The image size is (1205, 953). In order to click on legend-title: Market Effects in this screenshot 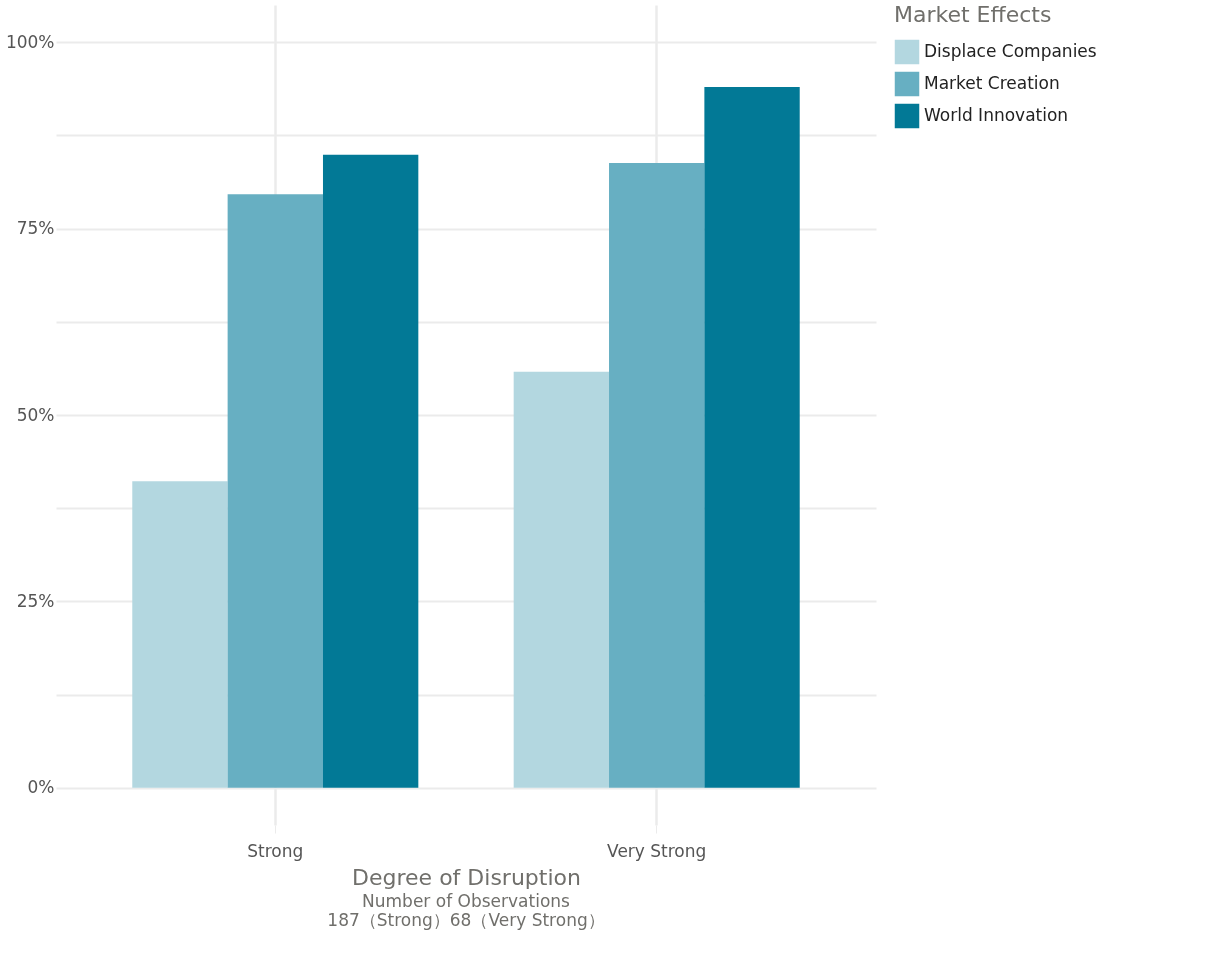, I will do `click(973, 14)`.